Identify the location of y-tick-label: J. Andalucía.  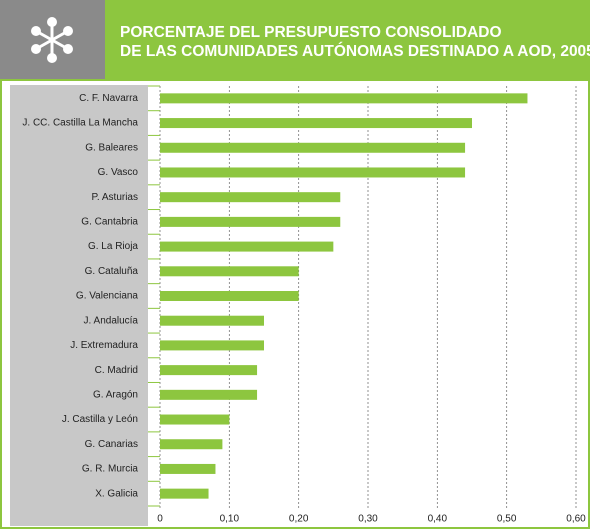
(111, 320).